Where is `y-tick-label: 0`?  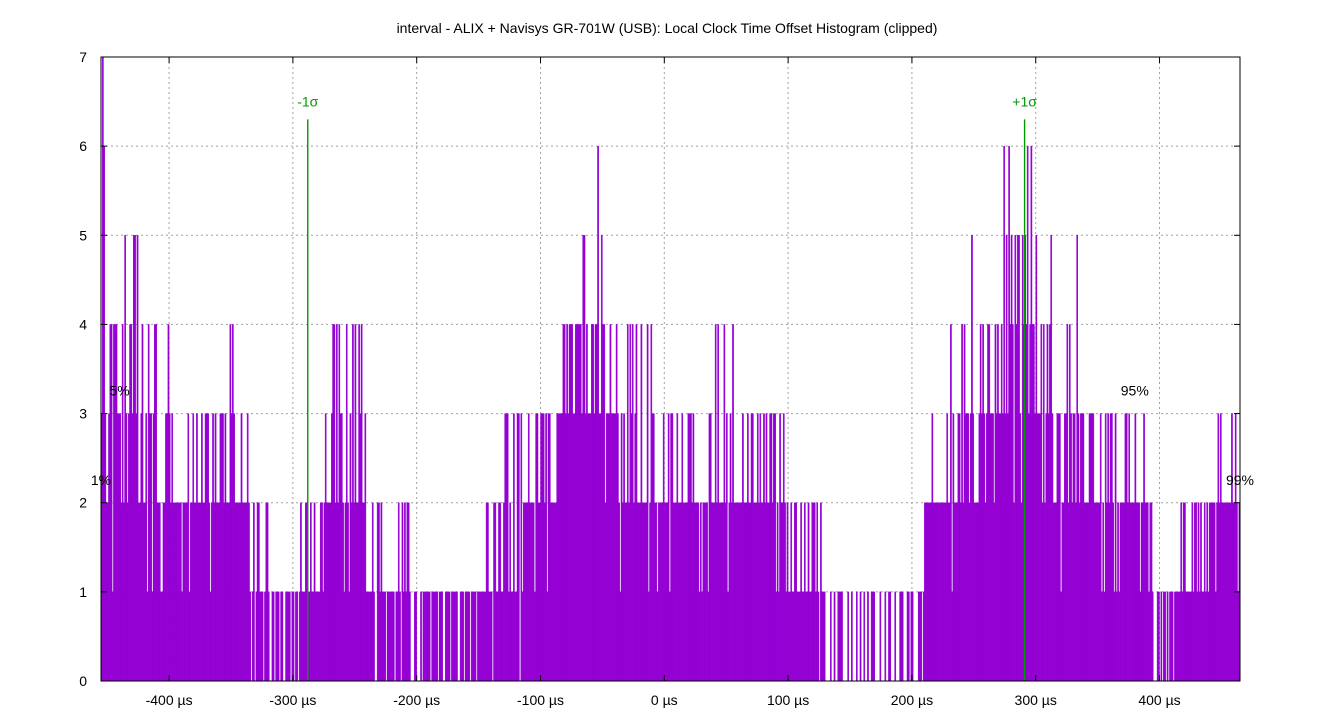 y-tick-label: 0 is located at coordinates (83, 681).